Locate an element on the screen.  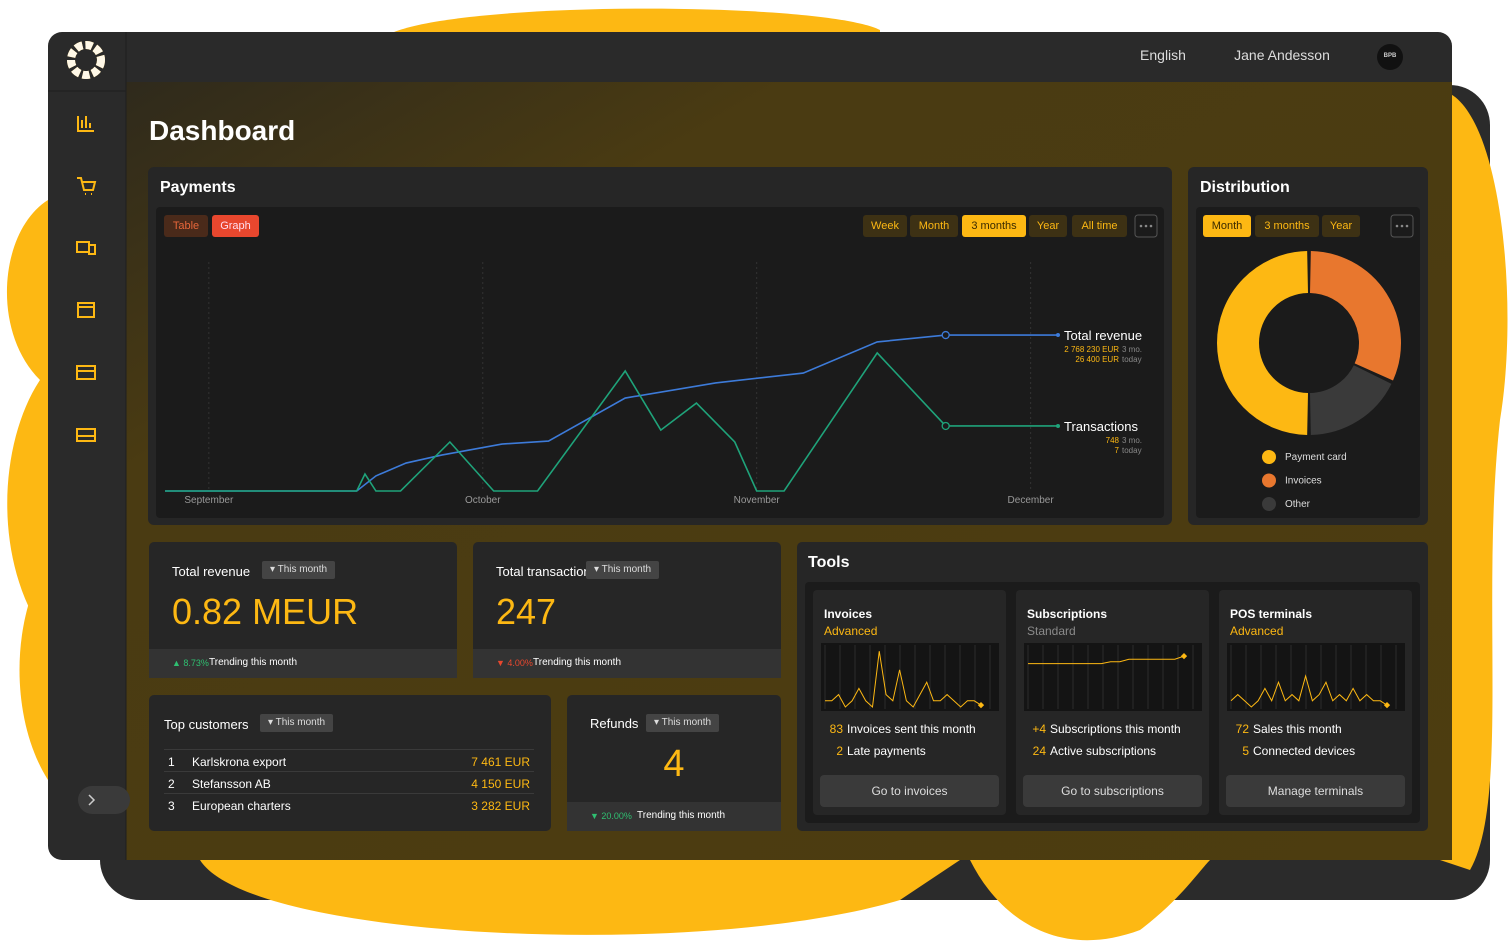
tool-tier: Standard is located at coordinates (1051, 631).